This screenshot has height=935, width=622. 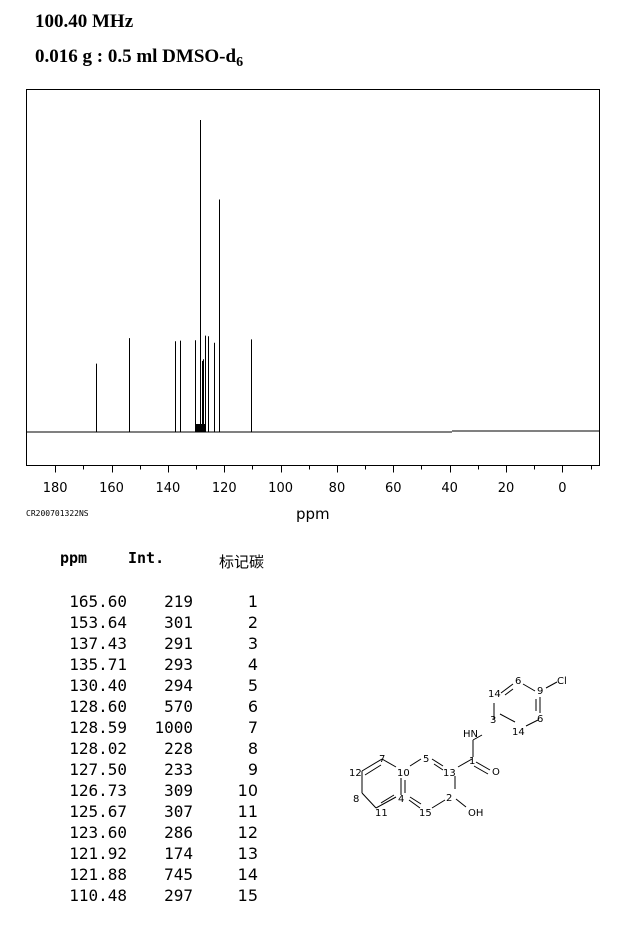 What do you see at coordinates (247, 790) in the screenshot?
I see `carbon-label-cell: 10` at bounding box center [247, 790].